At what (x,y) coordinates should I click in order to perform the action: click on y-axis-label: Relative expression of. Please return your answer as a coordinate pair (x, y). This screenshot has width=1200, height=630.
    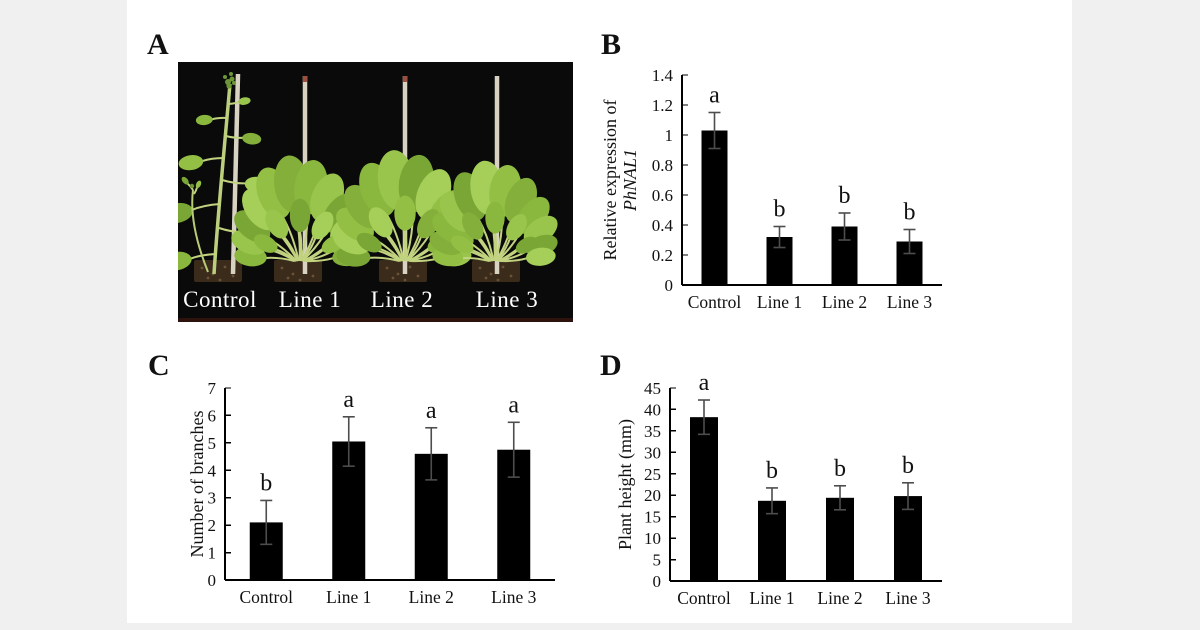
    Looking at the image, I should click on (610, 180).